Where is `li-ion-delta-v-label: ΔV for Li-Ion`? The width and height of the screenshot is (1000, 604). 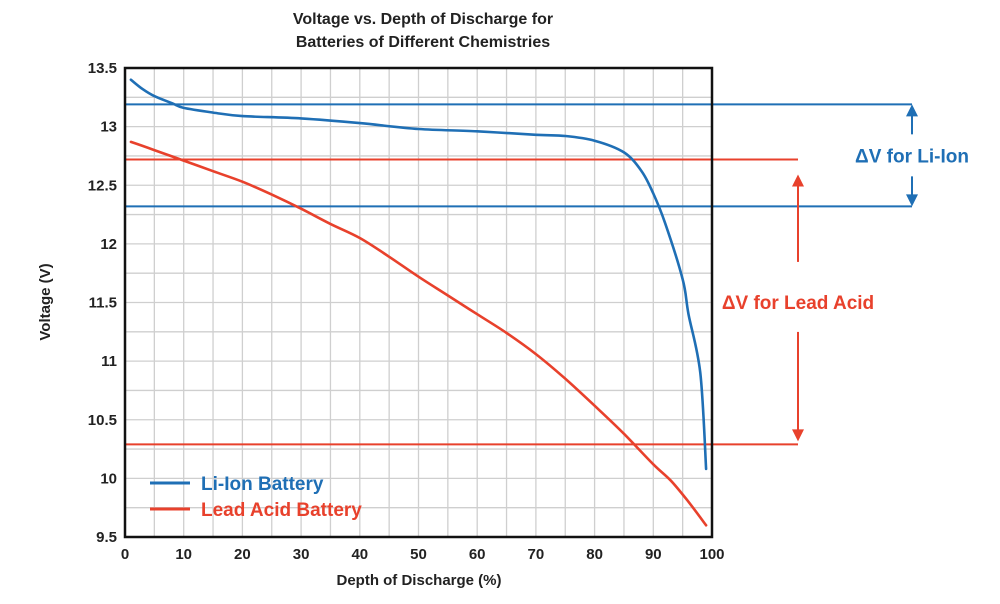 li-ion-delta-v-label: ΔV for Li-Ion is located at coordinates (912, 156).